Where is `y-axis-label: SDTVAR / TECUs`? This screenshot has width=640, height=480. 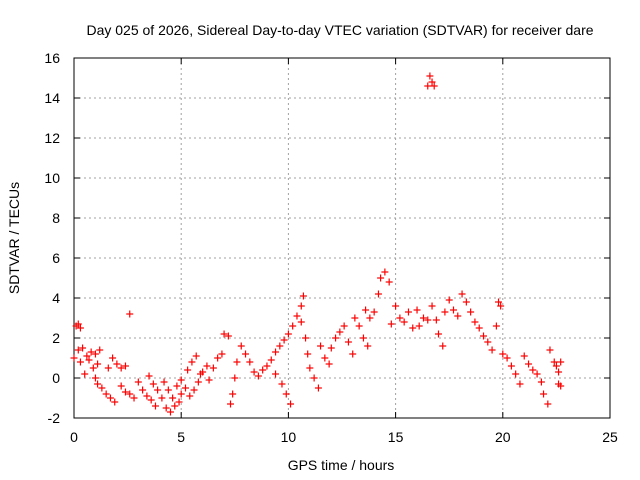
y-axis-label: SDTVAR / TECUs is located at coordinates (14, 238).